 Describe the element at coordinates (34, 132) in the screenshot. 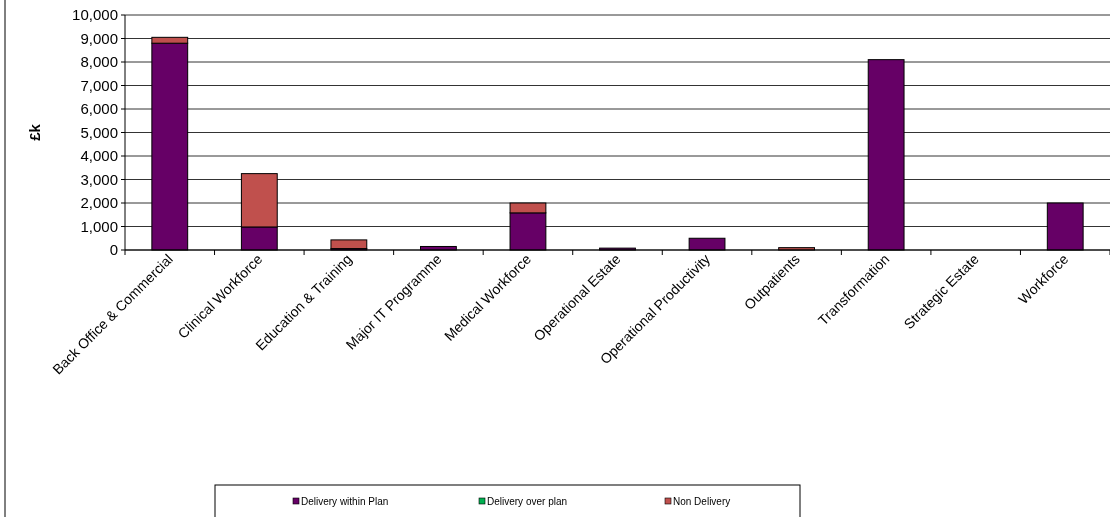

I see `y-axis-title: £k` at that location.